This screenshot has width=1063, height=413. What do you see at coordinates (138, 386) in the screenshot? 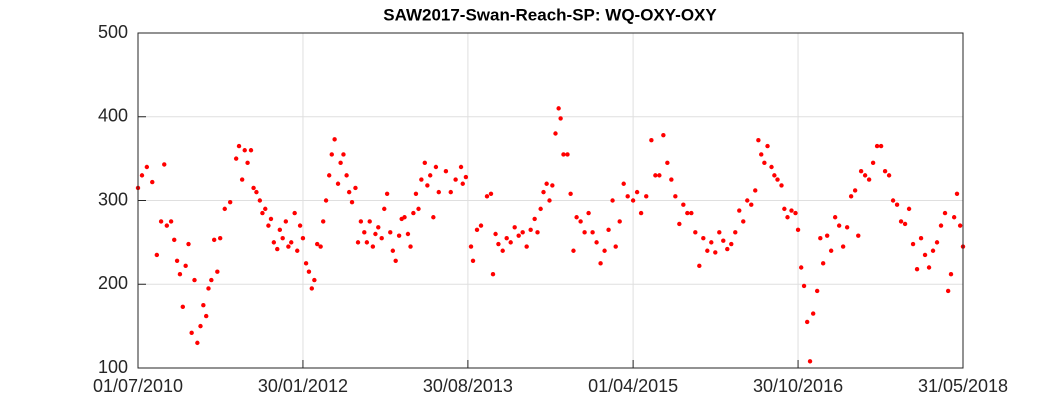
I see `x-tick-label: 01/07/2010` at bounding box center [138, 386].